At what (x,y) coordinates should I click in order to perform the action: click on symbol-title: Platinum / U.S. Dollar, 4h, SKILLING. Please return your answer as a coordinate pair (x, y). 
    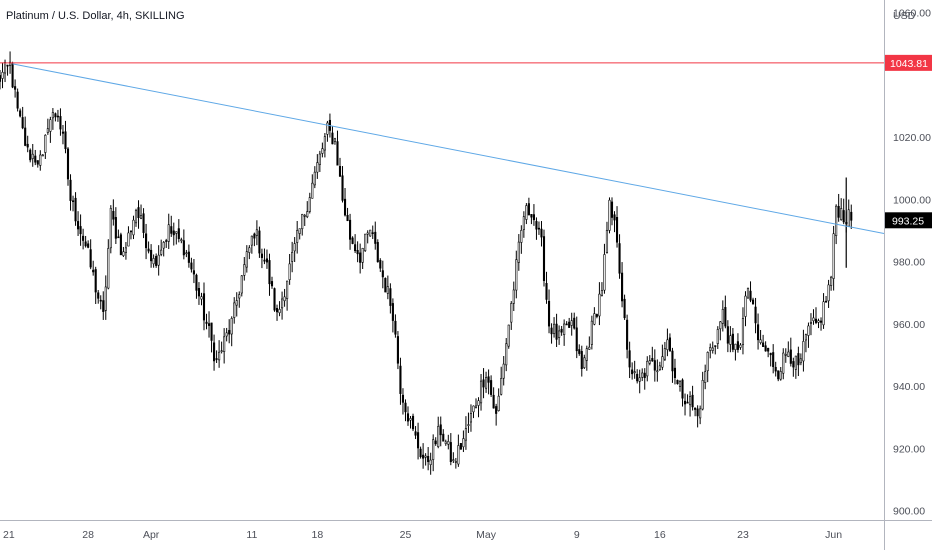
    Looking at the image, I should click on (95, 16).